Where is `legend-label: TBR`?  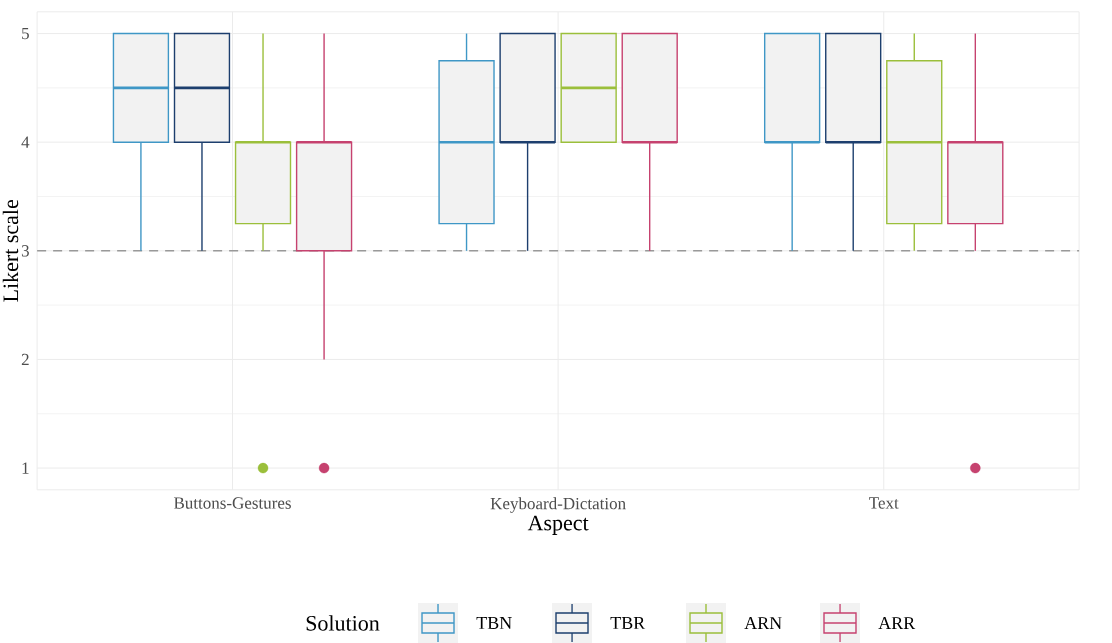
legend-label: TBR is located at coordinates (628, 623).